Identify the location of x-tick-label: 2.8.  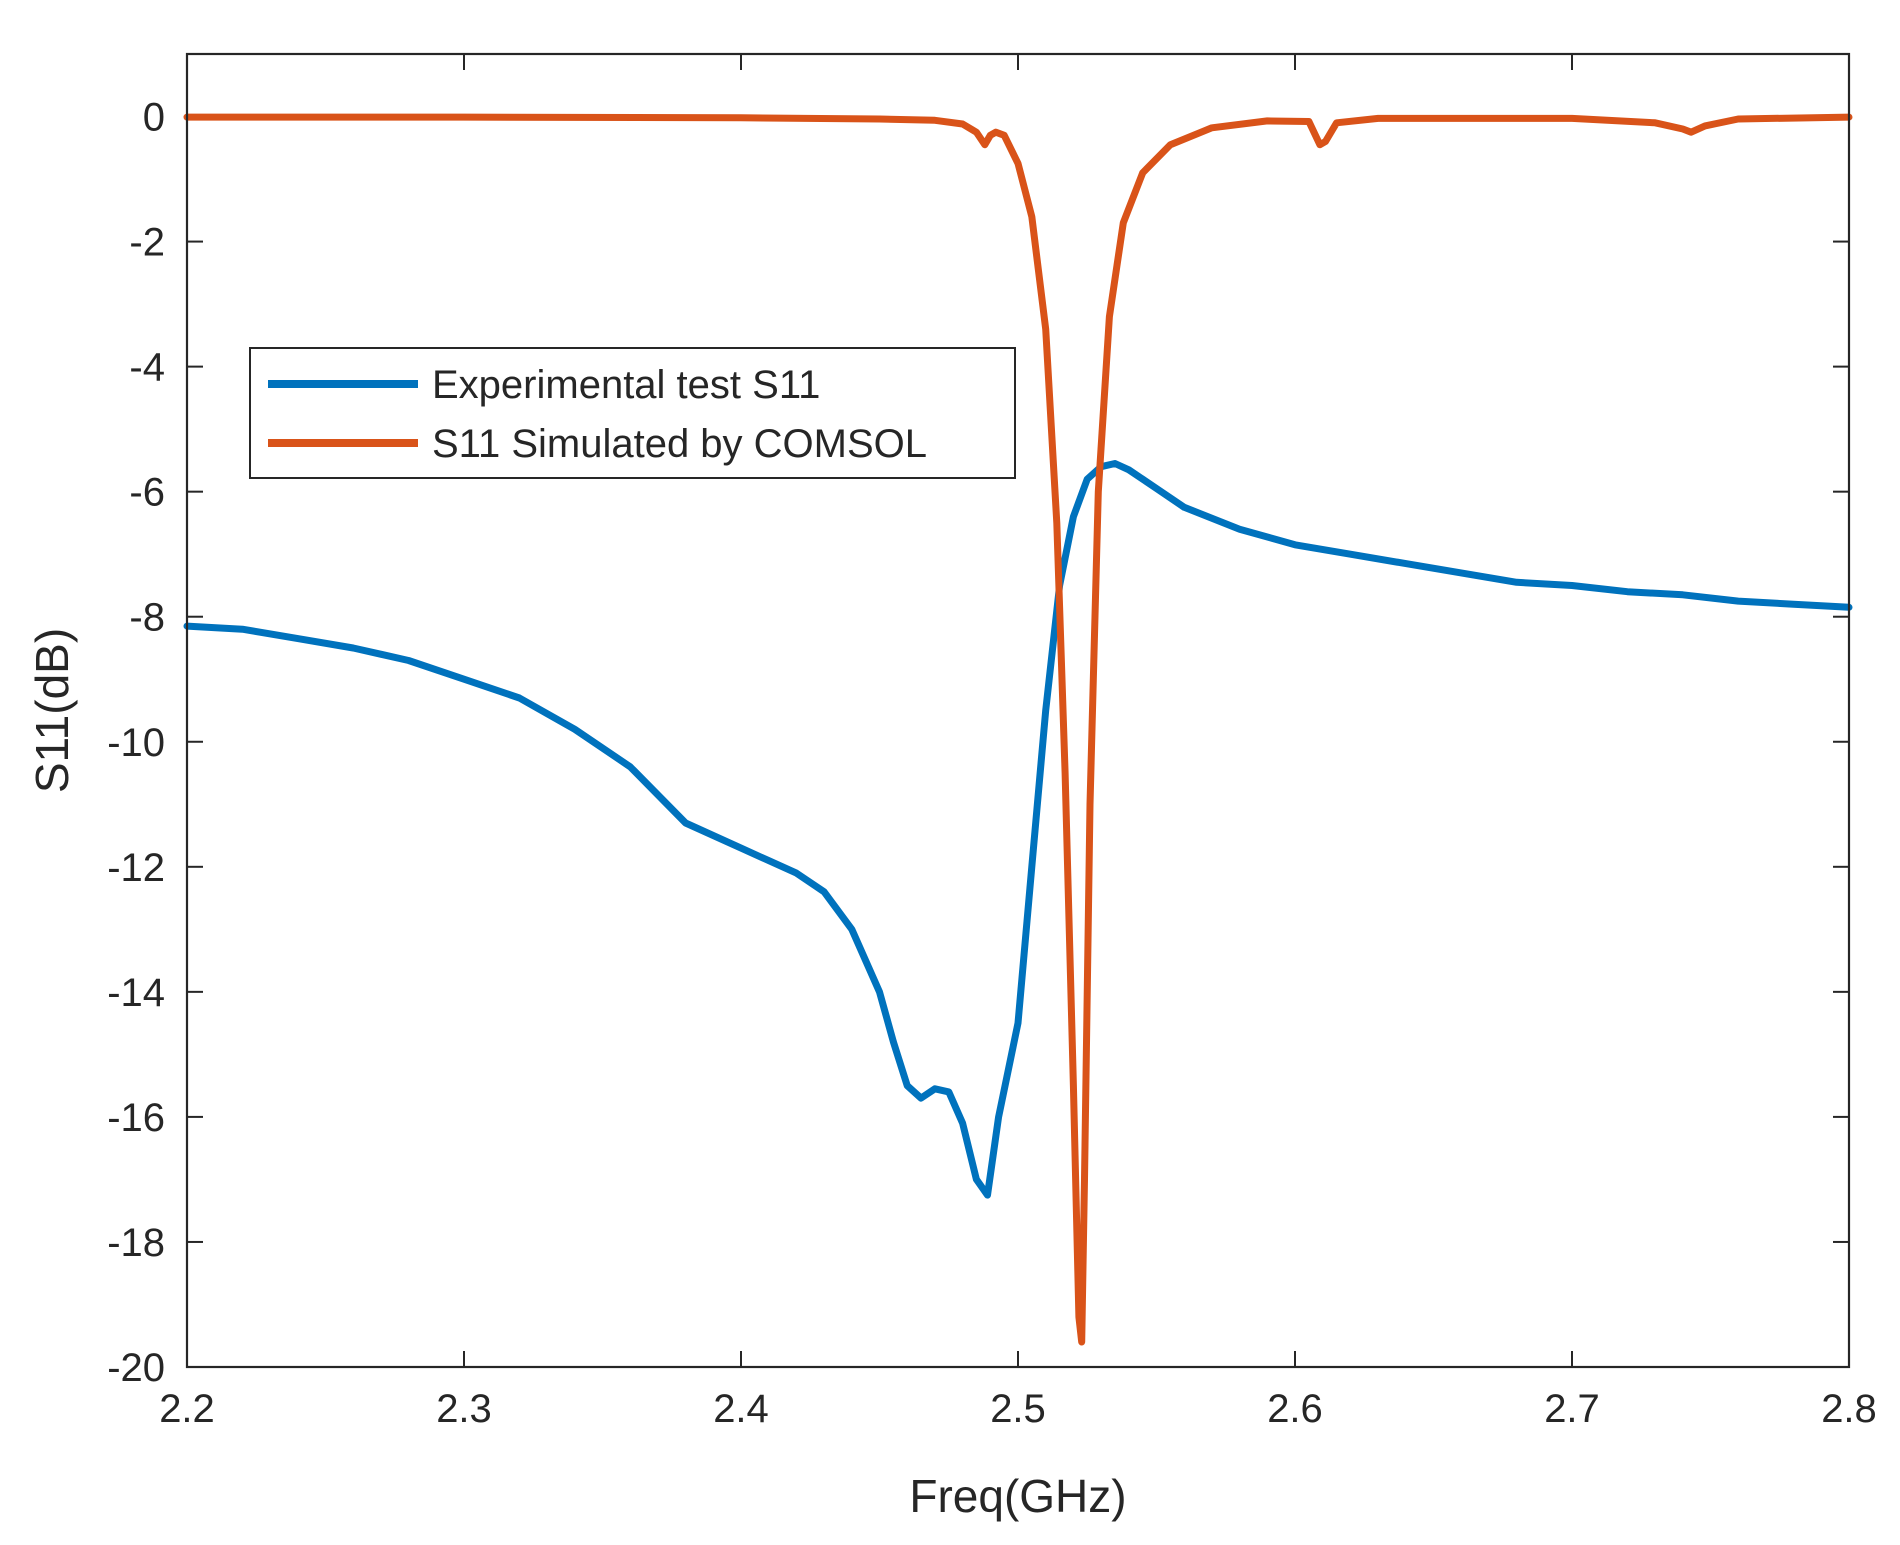
(1849, 1409).